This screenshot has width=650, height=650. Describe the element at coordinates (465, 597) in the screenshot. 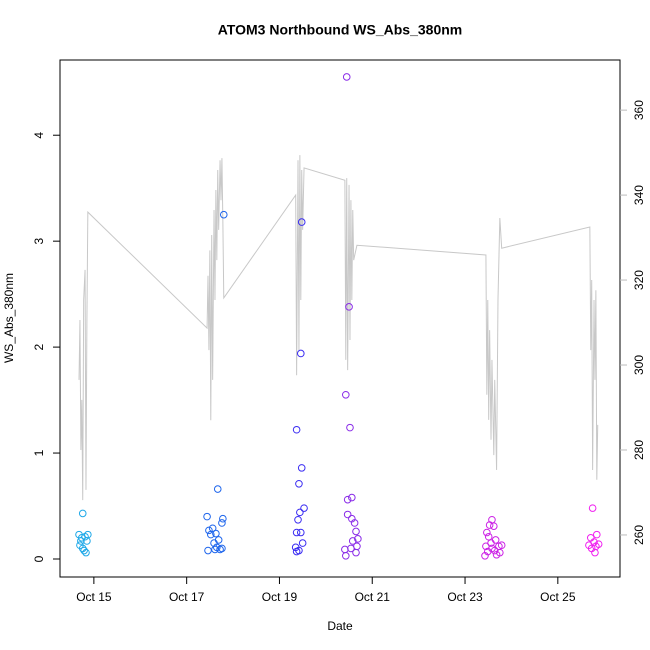

I see `x-tick-label: Oct 23` at that location.